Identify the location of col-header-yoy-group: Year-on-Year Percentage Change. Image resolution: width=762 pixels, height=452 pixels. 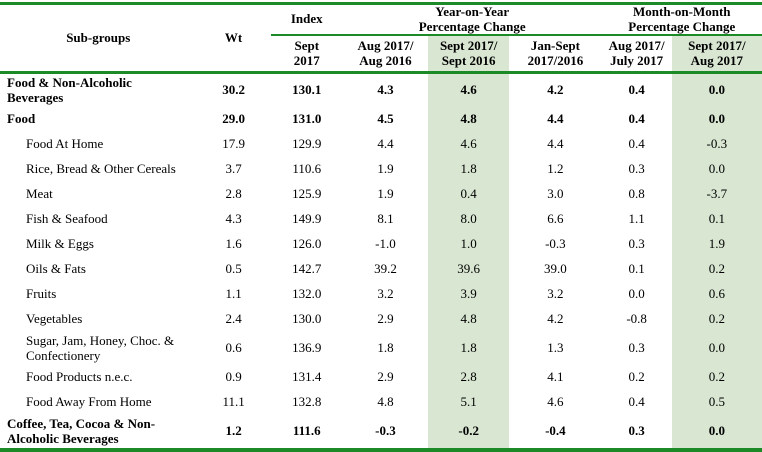
(472, 20).